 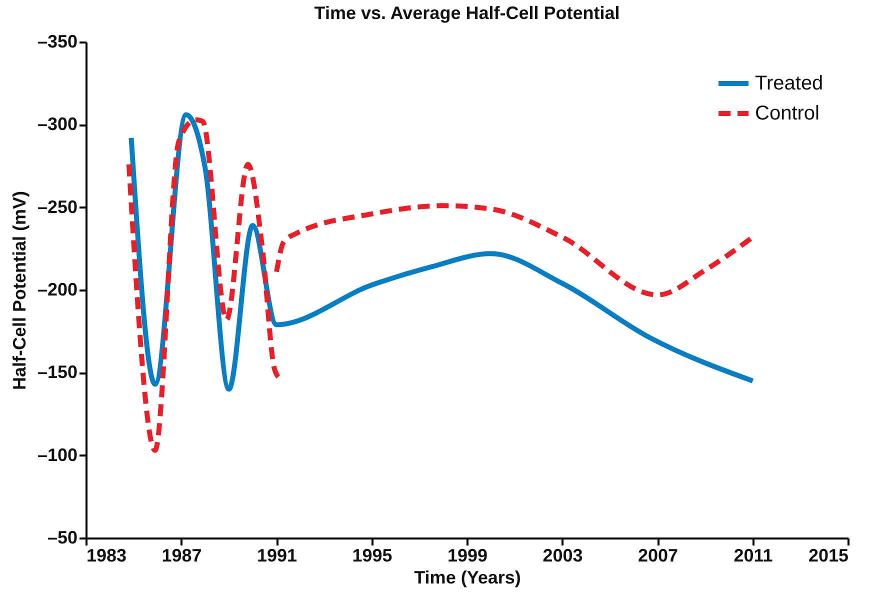 I want to click on y-tick-label: –350, so click(x=57, y=42).